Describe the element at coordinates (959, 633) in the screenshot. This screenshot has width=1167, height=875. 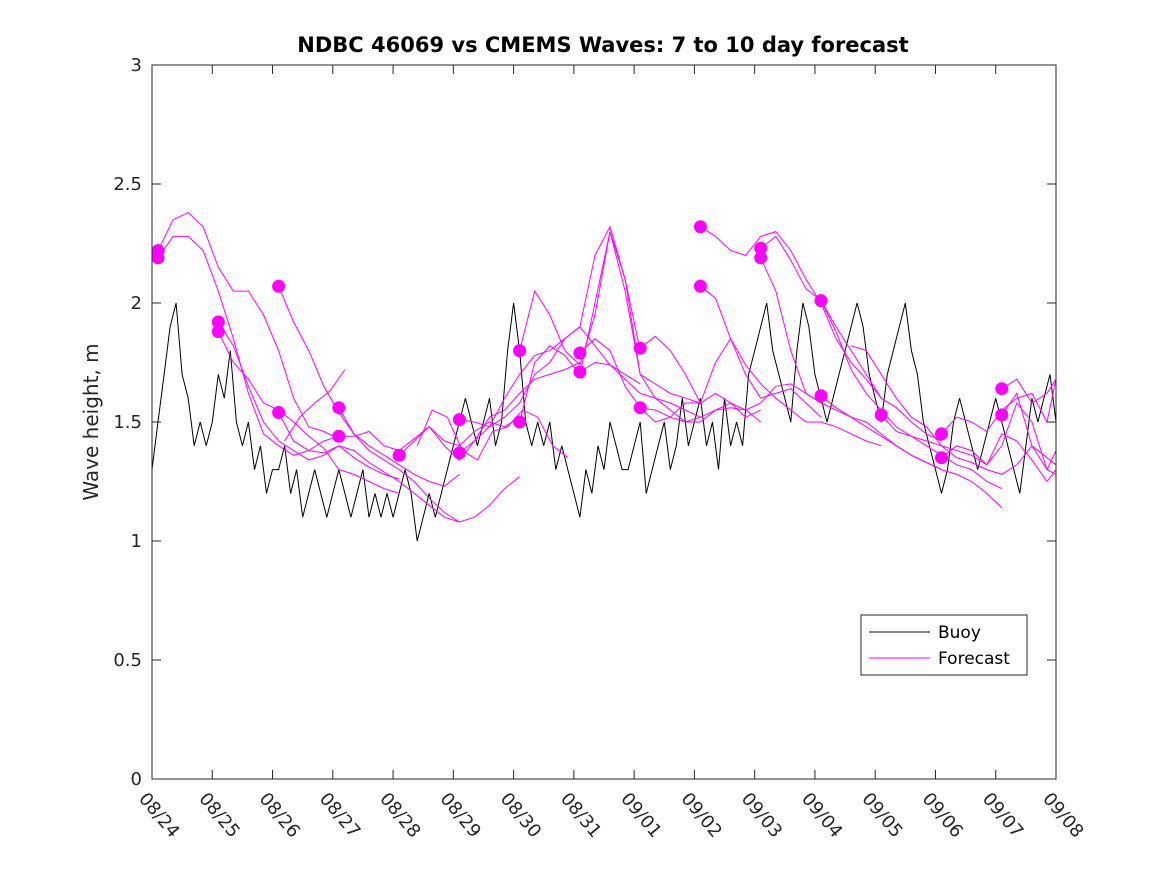
I see `legend-buoy-label: Buoy` at that location.